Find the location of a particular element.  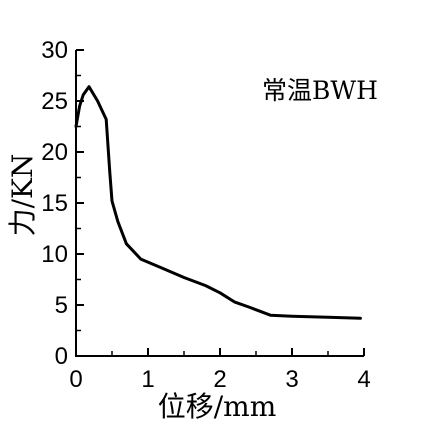

y-axis-title: 力/KN is located at coordinates (22, 195).